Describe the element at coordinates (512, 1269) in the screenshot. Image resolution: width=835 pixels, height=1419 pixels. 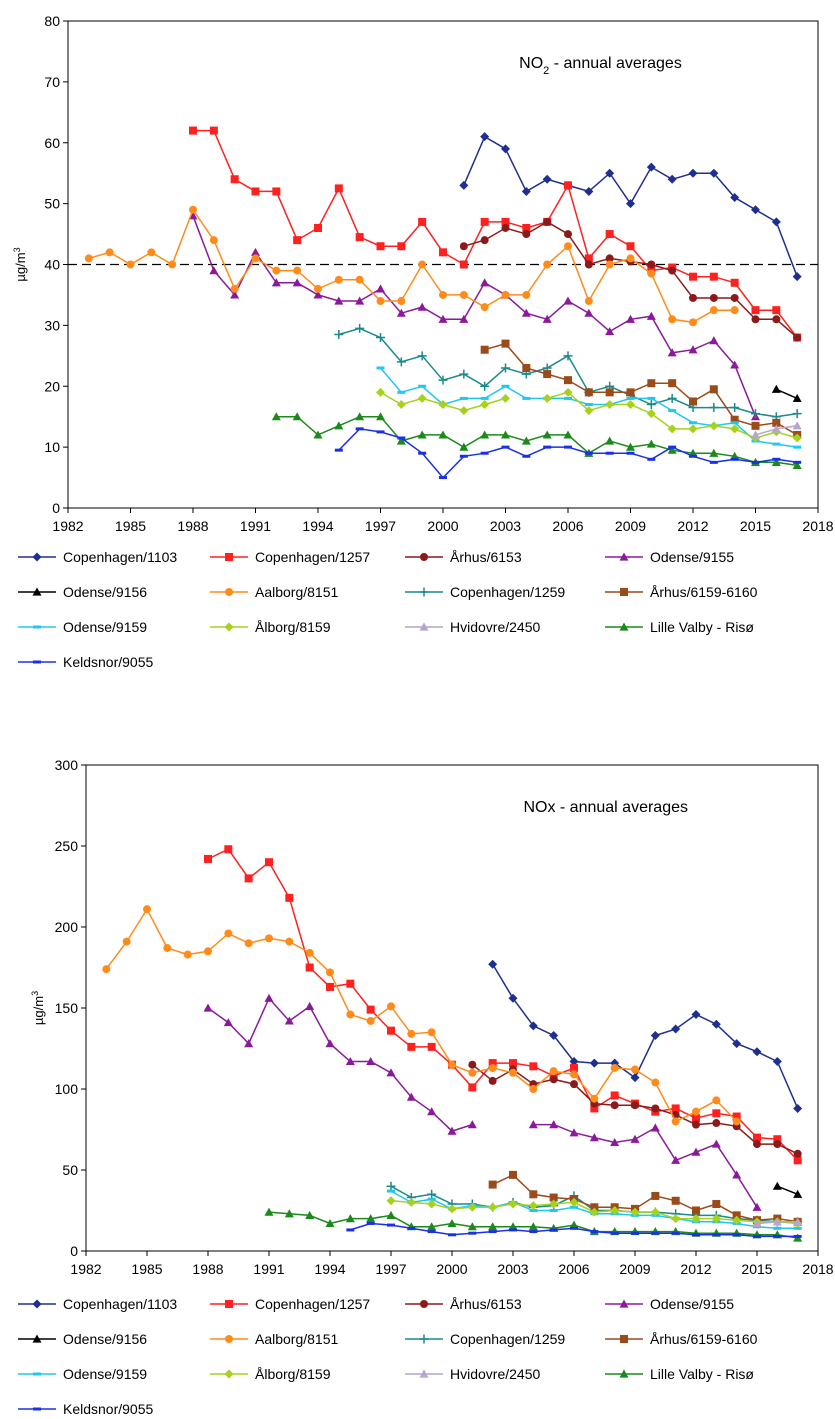
I see `chart2-x-tick-label: 2003` at that location.